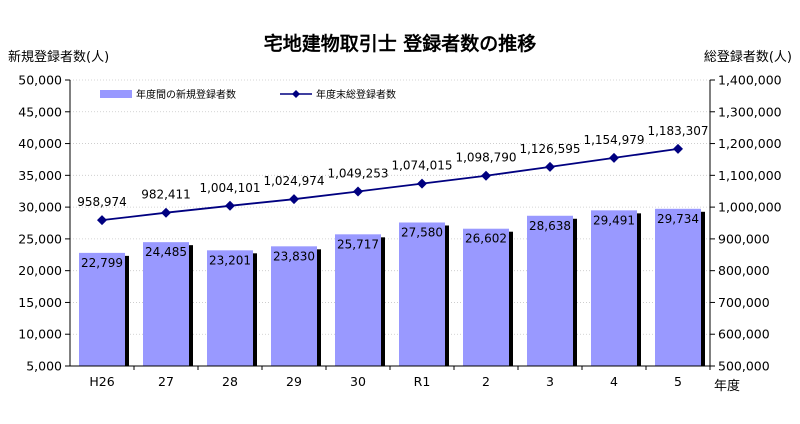  Describe the element at coordinates (750, 175) in the screenshot. I see `right-axis-tick-label: 1,100,000` at that location.